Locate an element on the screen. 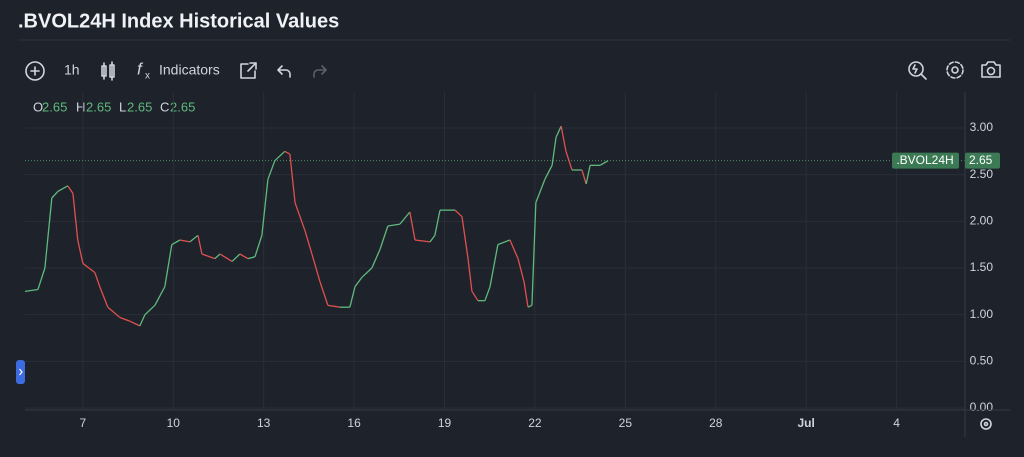  y-tick-label: 1.00 is located at coordinates (982, 314).